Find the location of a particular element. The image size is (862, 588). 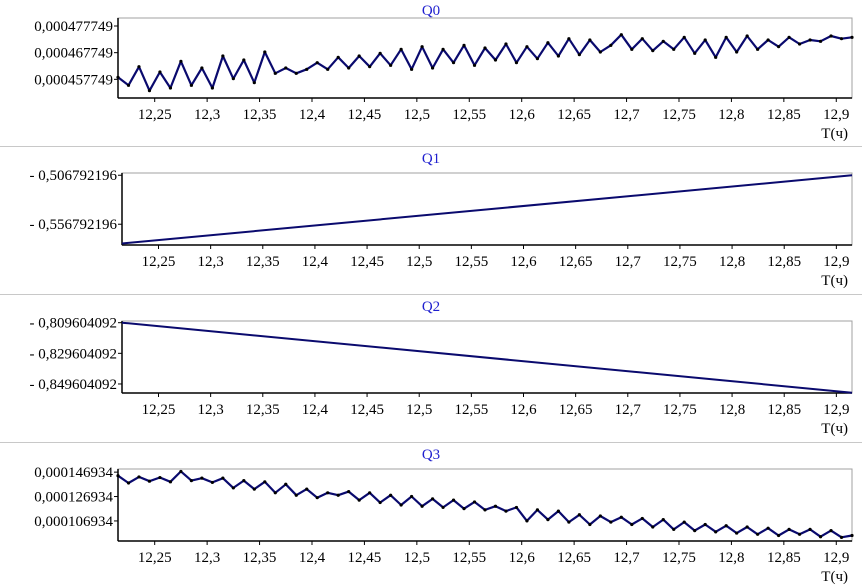

x-tick-label: 12,65 is located at coordinates (576, 410).